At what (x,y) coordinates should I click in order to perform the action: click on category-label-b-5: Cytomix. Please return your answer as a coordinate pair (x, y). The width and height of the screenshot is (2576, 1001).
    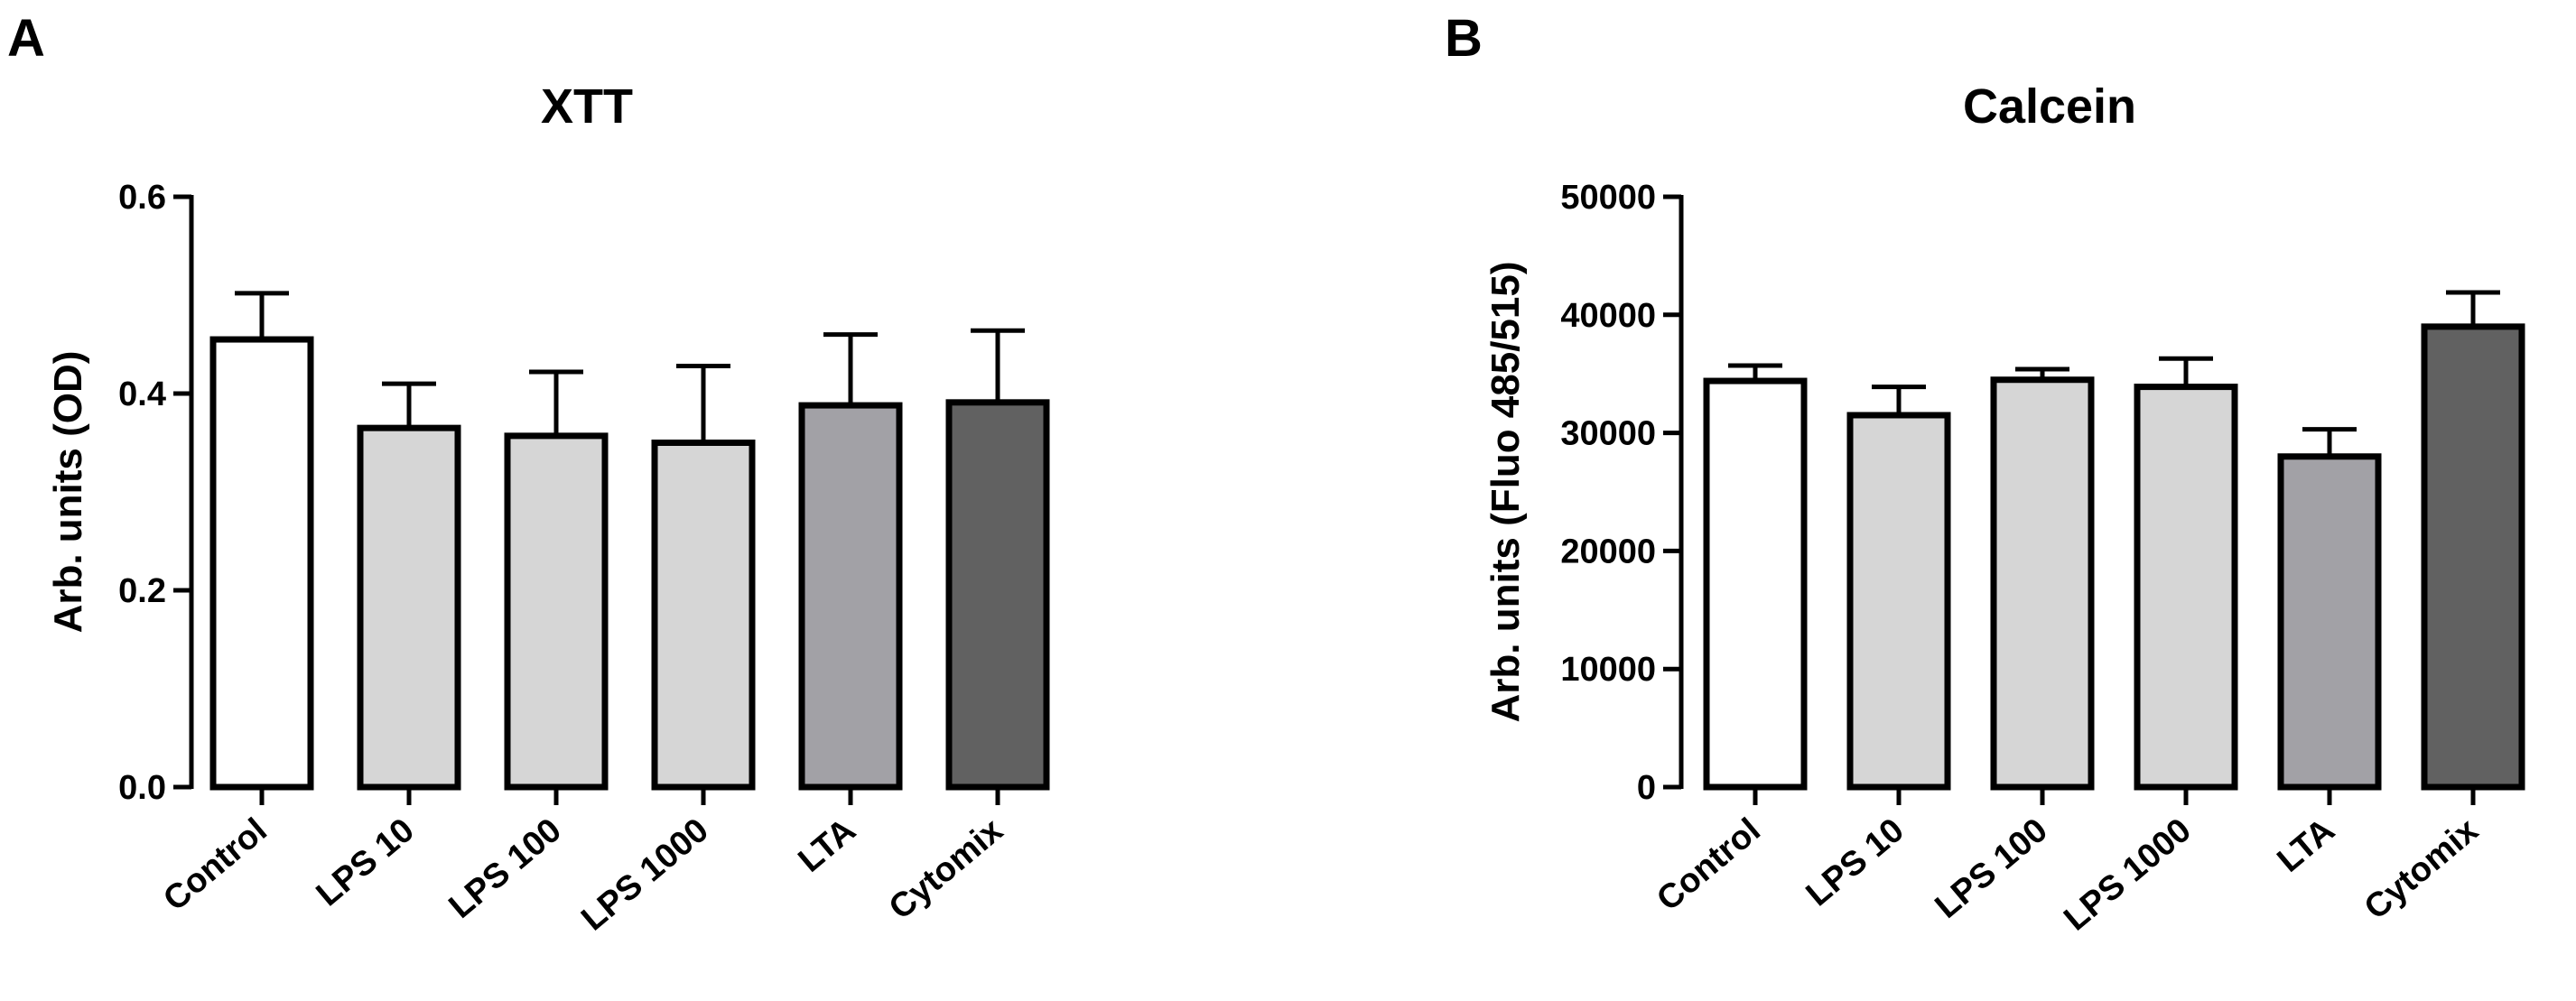
    Looking at the image, I should click on (2421, 869).